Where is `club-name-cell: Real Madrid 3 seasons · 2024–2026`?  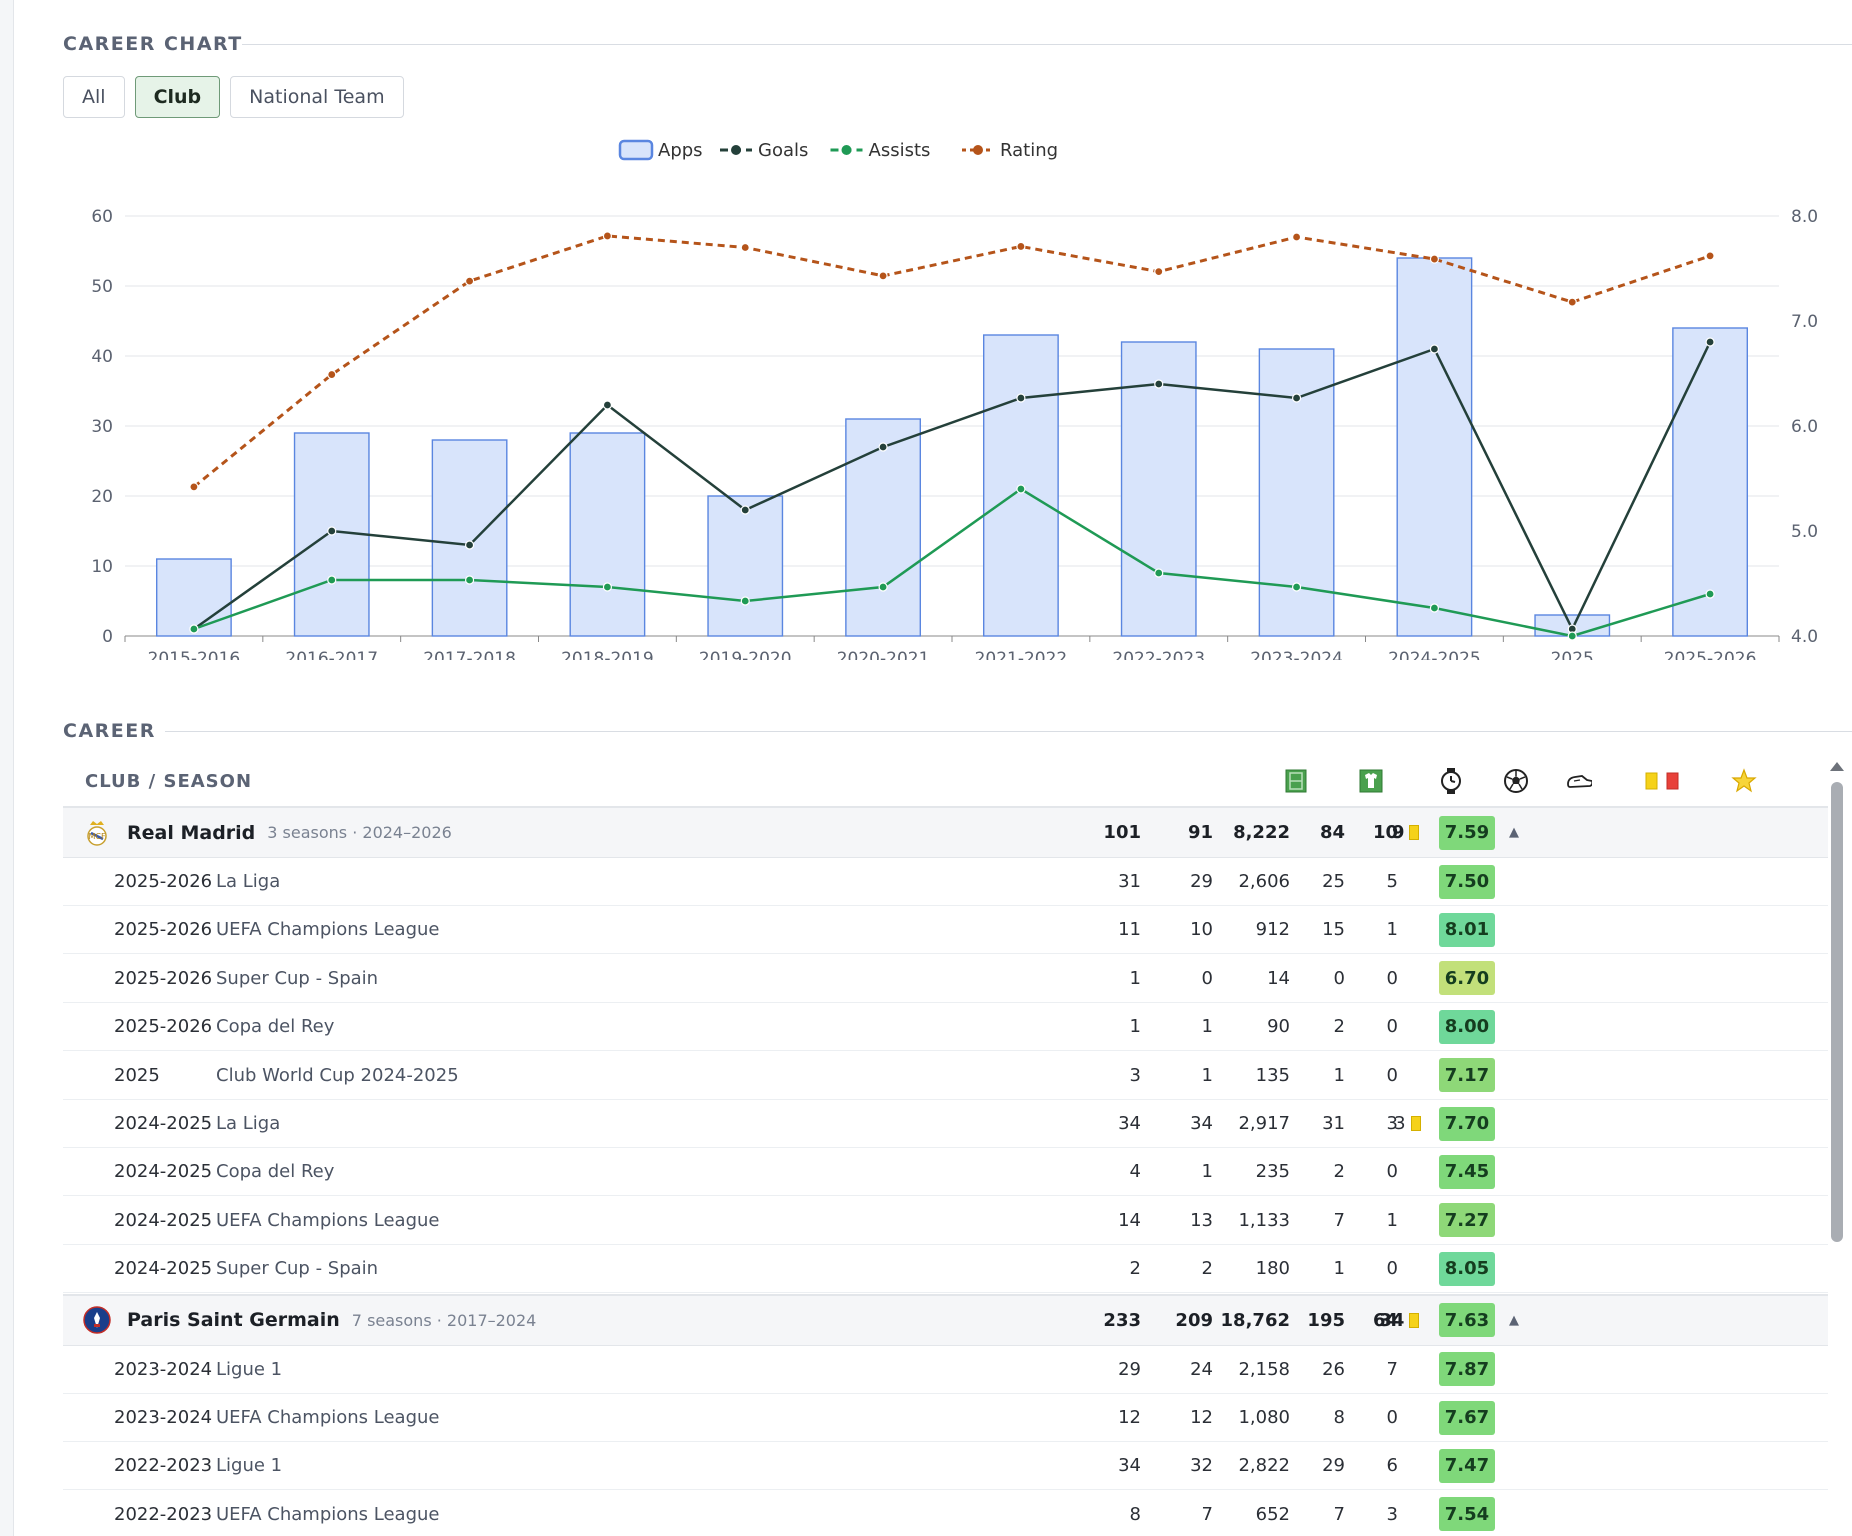 club-name-cell: Real Madrid 3 seasons · 2024–2026 is located at coordinates (289, 832).